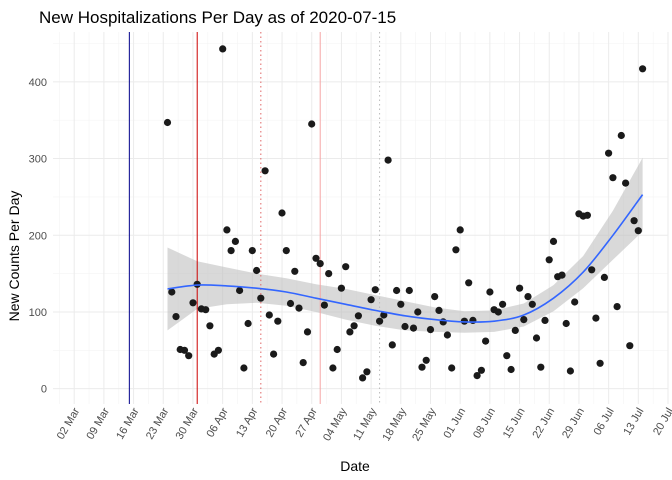 The width and height of the screenshot is (672, 480). What do you see at coordinates (98, 424) in the screenshot?
I see `x-tick-label: 09 Mar` at bounding box center [98, 424].